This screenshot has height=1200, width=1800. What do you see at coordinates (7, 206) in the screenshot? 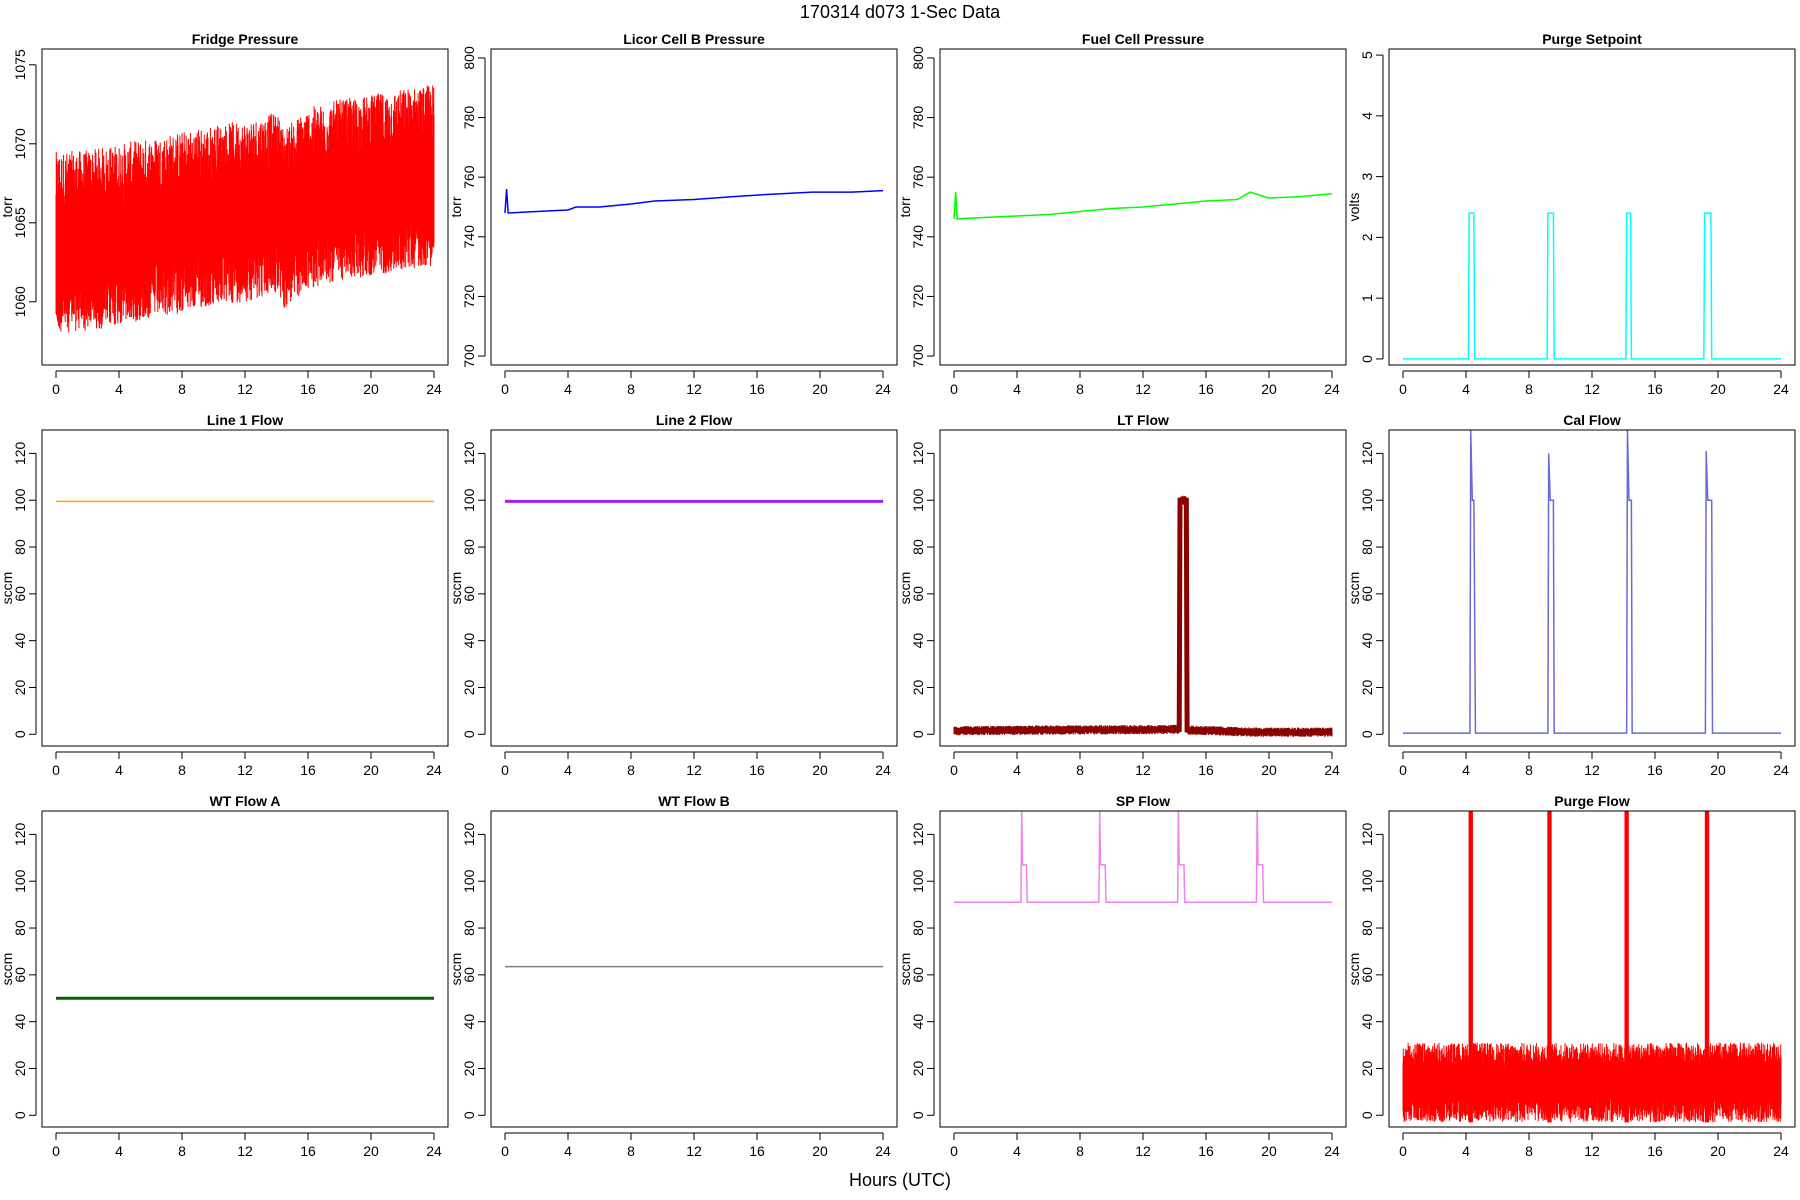
I see `y-axis-label: torr` at bounding box center [7, 206].